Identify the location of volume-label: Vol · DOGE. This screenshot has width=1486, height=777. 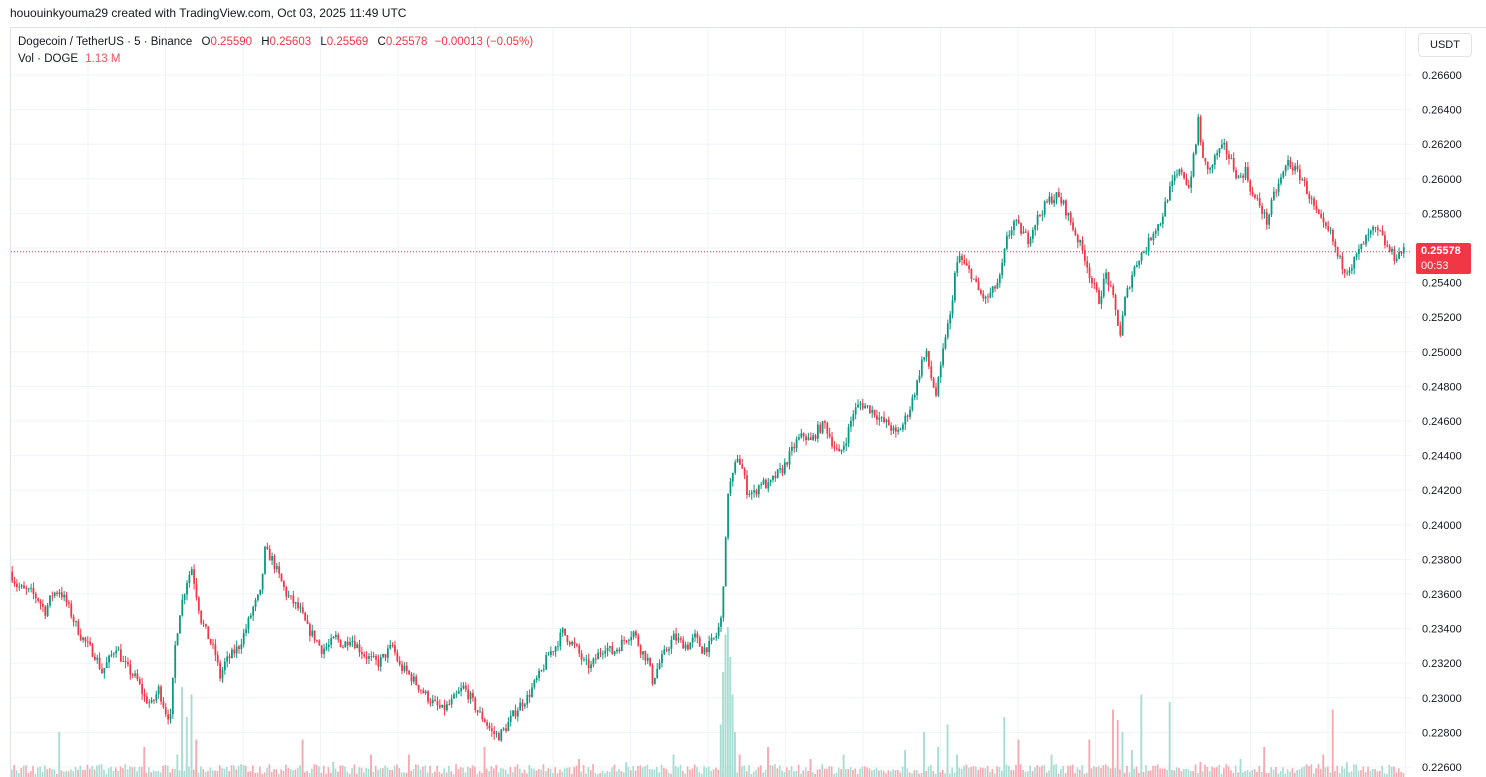
(48, 59).